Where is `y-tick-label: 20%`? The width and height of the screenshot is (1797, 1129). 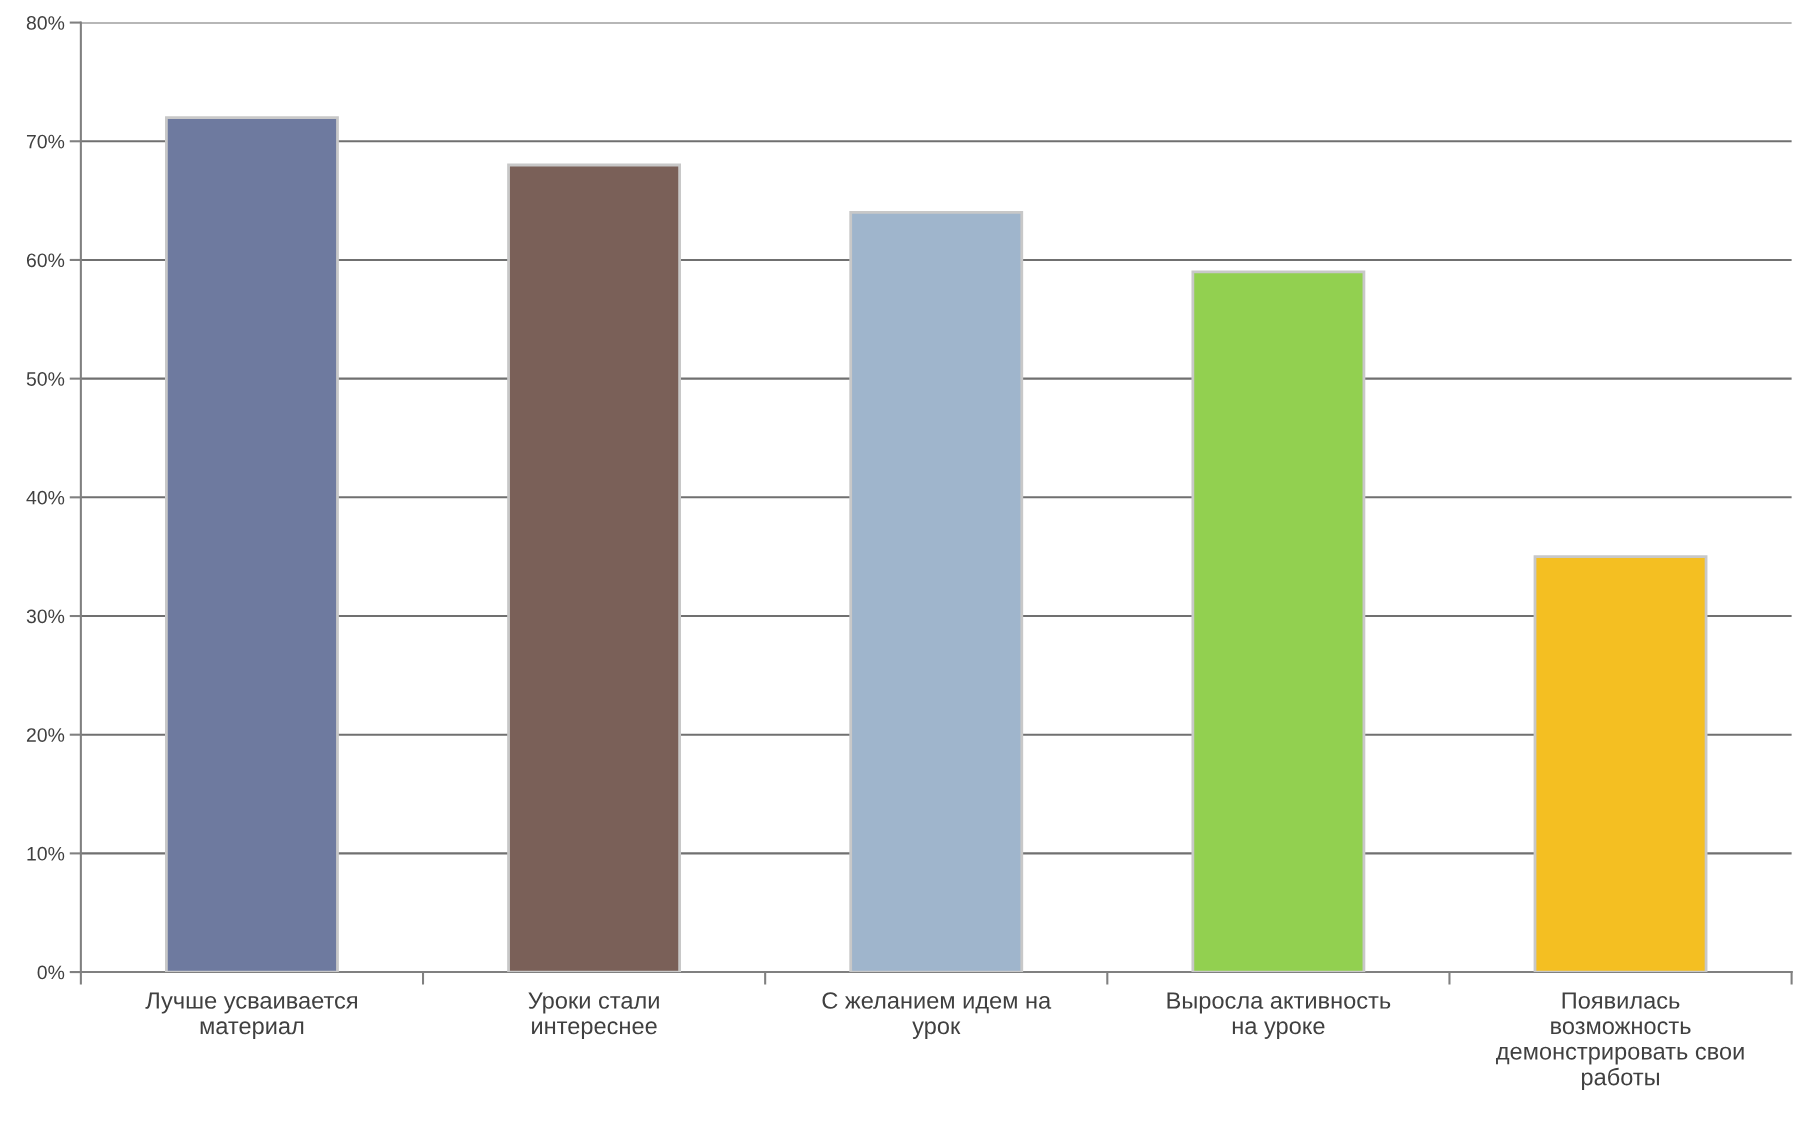 y-tick-label: 20% is located at coordinates (45, 735).